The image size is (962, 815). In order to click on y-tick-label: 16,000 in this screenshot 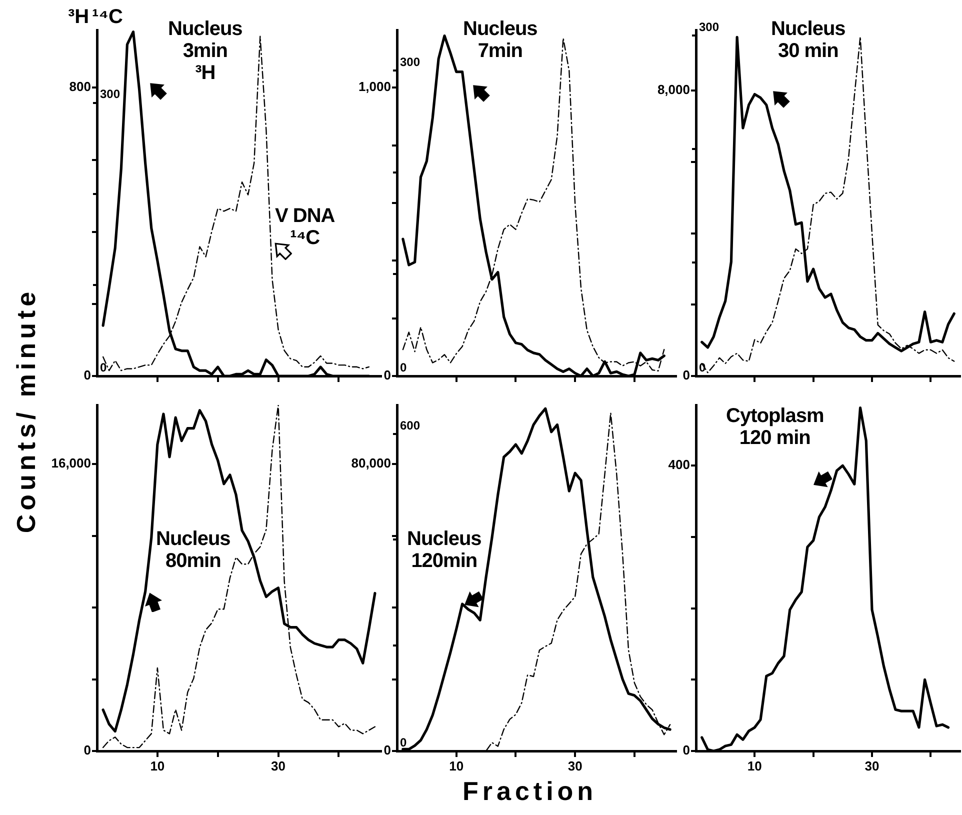, I will do `click(71, 463)`.